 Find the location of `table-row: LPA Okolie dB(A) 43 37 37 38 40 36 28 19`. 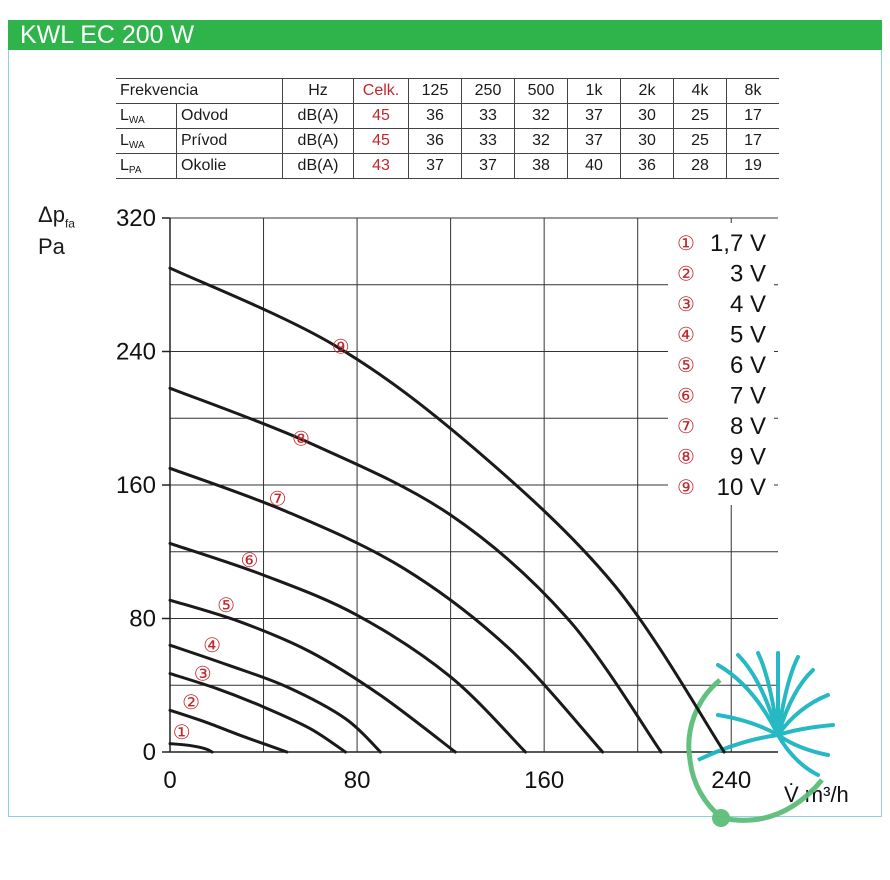

table-row: LPA Okolie dB(A) 43 37 37 38 40 36 28 19 is located at coordinates (447, 166).